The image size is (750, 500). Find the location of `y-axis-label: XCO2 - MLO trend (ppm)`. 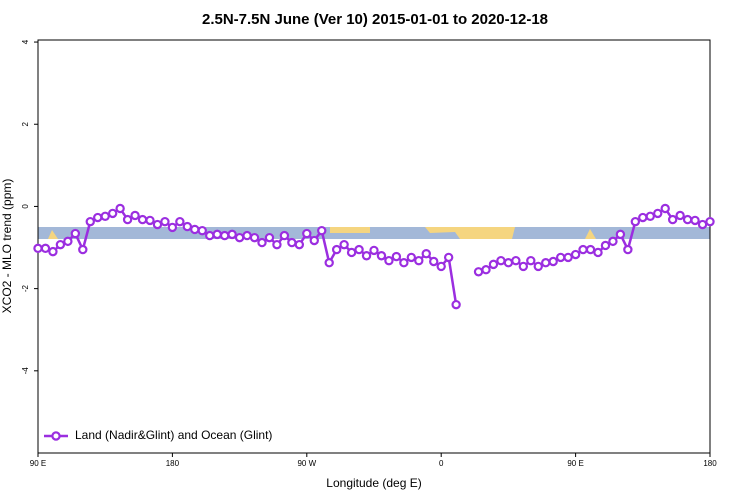

y-axis-label: XCO2 - MLO trend (ppm) is located at coordinates (7, 246).